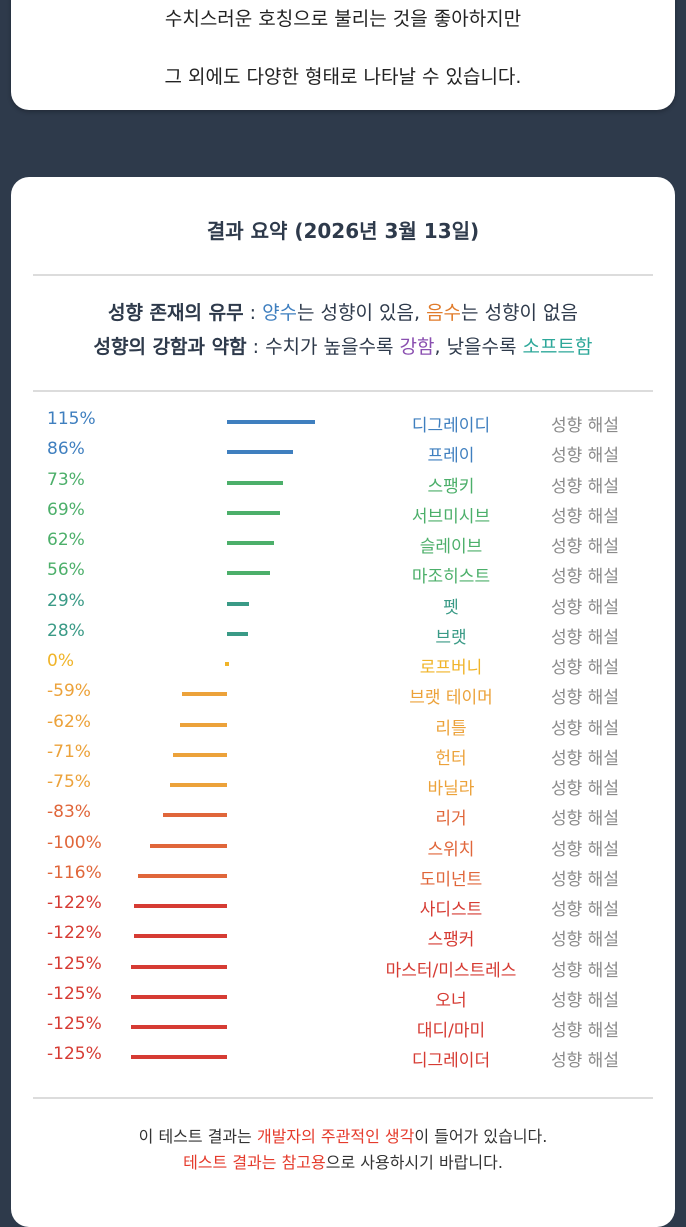 This screenshot has height=1227, width=686. What do you see at coordinates (71, 419) in the screenshot?
I see `percent-label: 115%` at bounding box center [71, 419].